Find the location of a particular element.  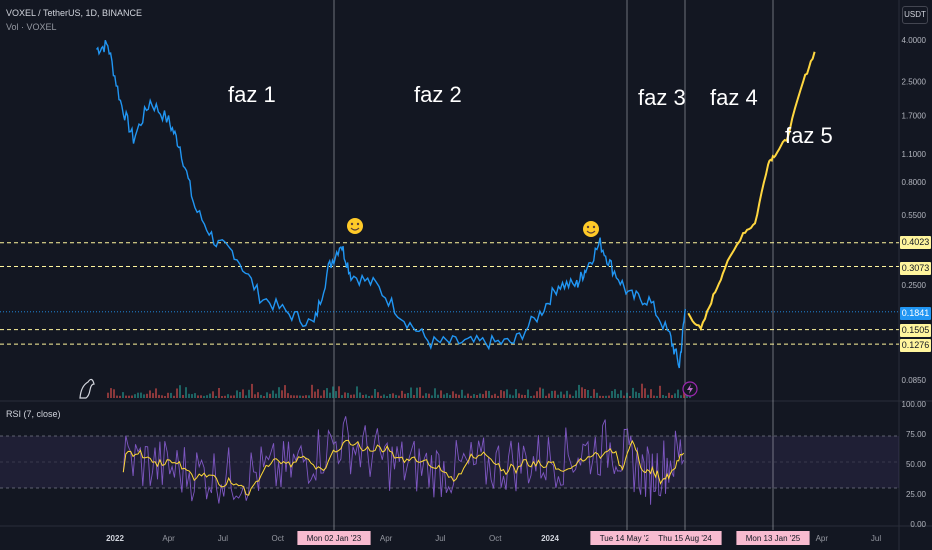

phase-label-3: faz 3 is located at coordinates (662, 97).